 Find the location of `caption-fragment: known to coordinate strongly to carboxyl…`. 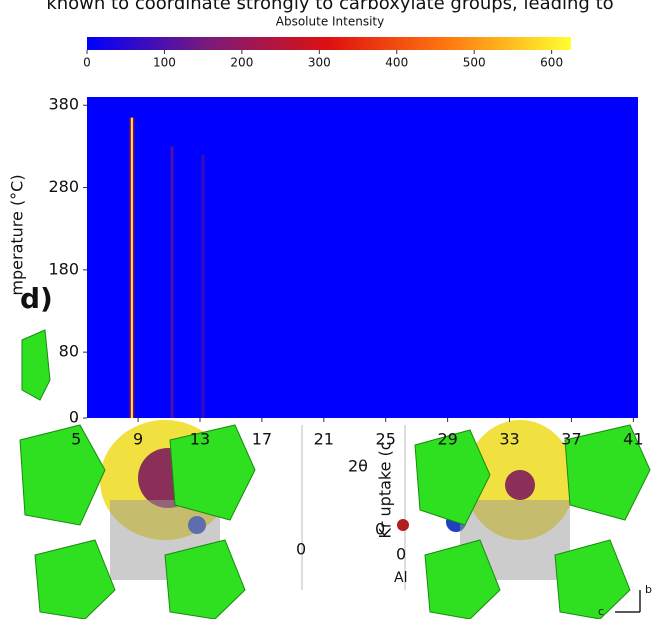

caption-fragment: known to coordinate strongly to carboxyl… is located at coordinates (329, 7).